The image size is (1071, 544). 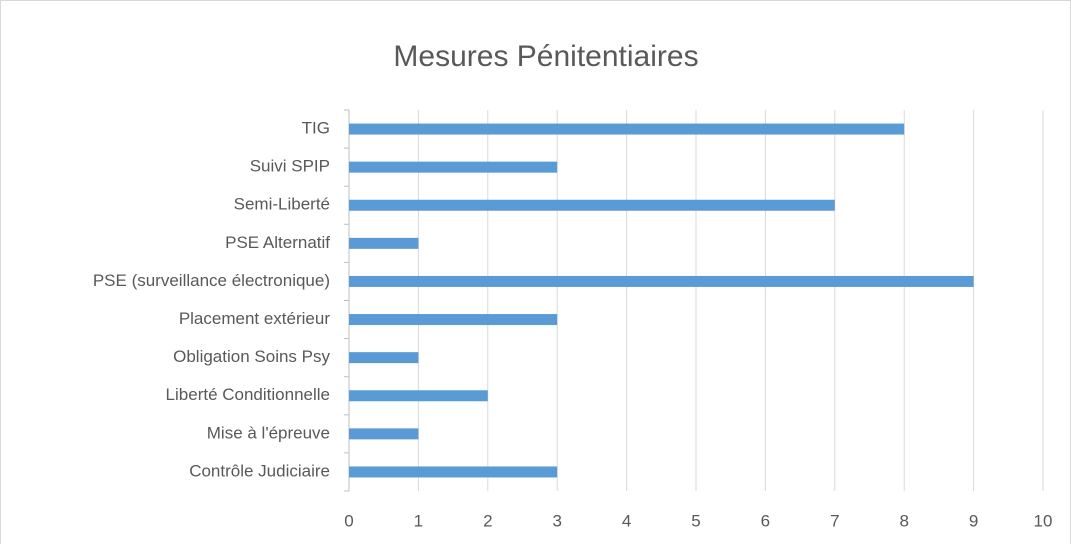 I want to click on x-tick-label: 7, so click(x=834, y=520).